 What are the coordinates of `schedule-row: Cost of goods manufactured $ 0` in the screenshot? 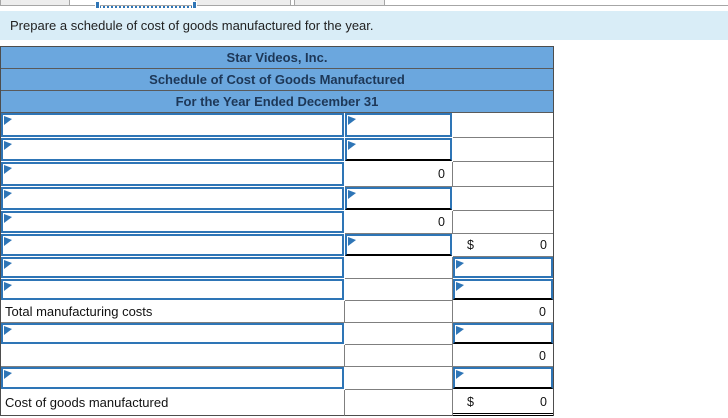 It's located at (277, 403).